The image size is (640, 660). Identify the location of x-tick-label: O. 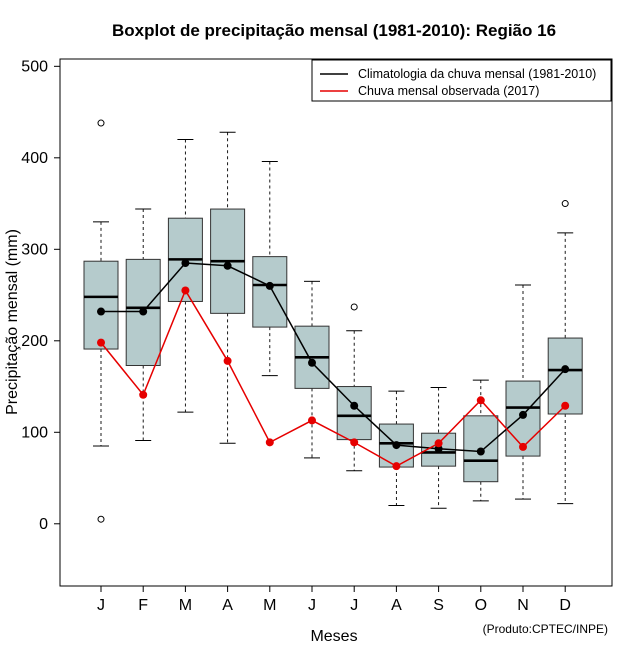
(481, 605).